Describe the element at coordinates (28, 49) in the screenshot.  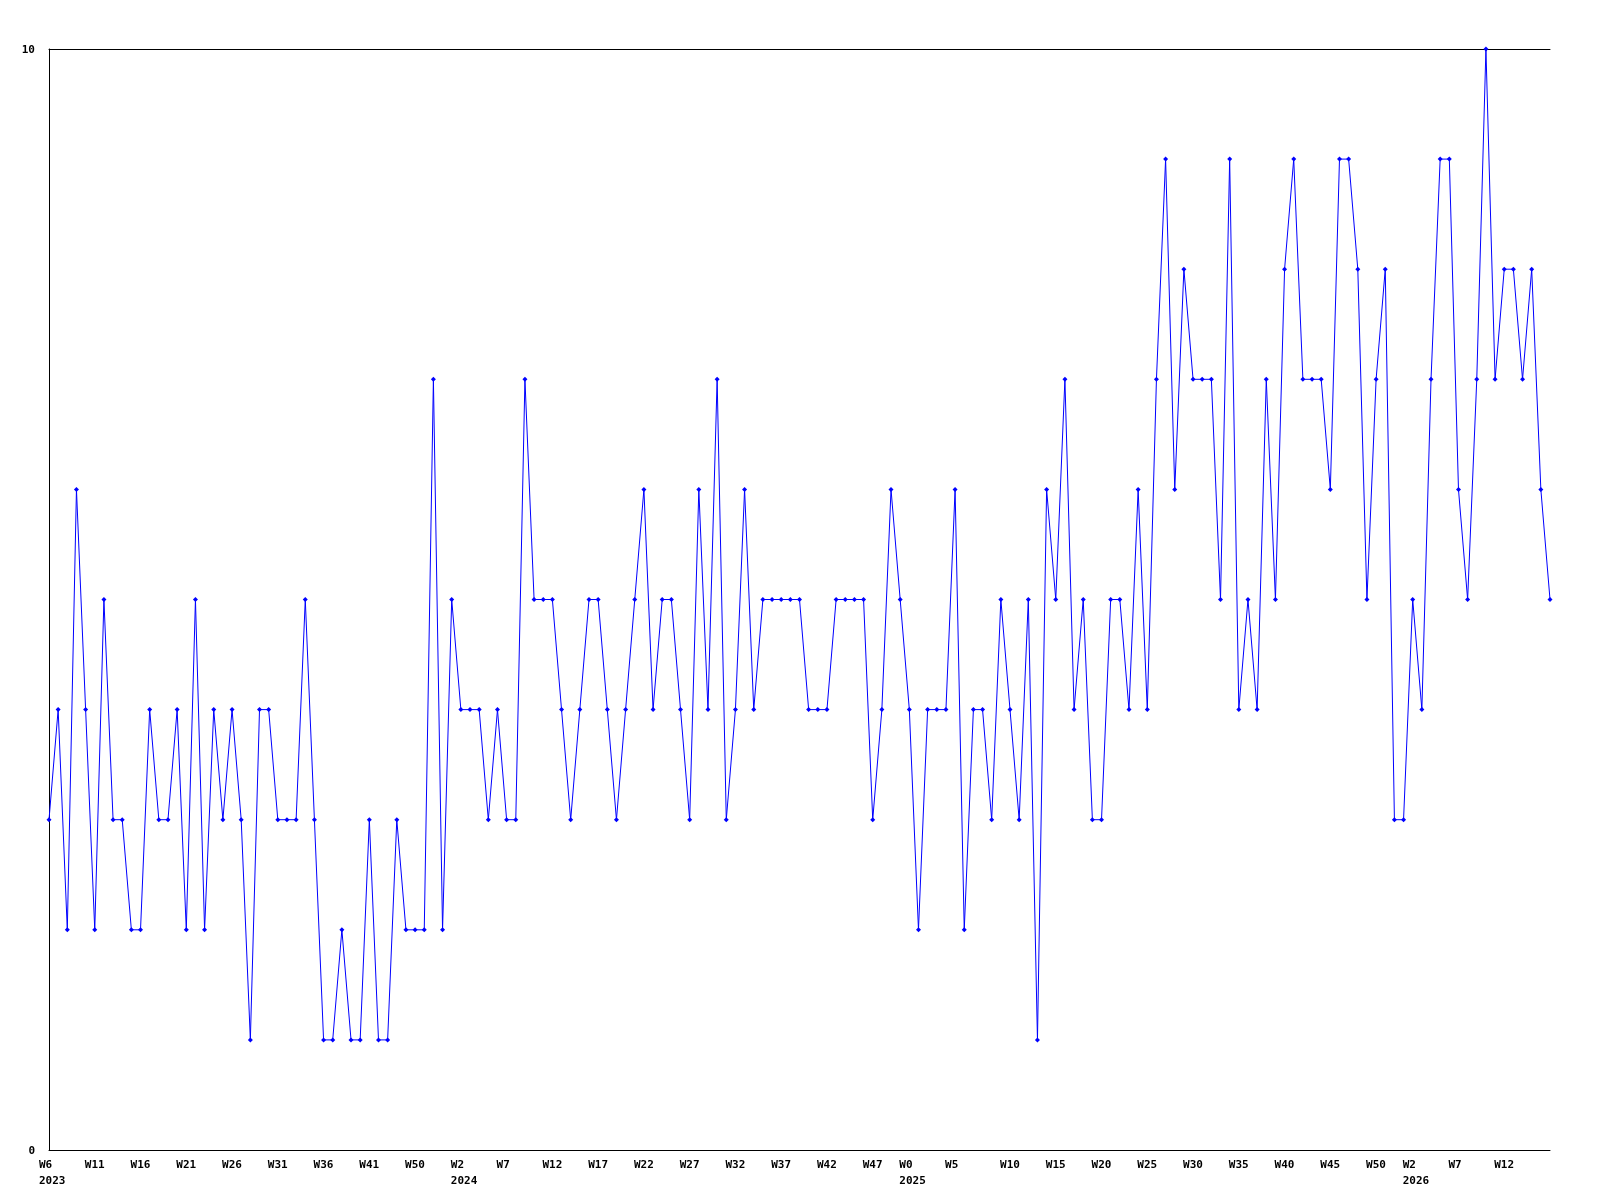
I see `y-tick-label: 10` at that location.